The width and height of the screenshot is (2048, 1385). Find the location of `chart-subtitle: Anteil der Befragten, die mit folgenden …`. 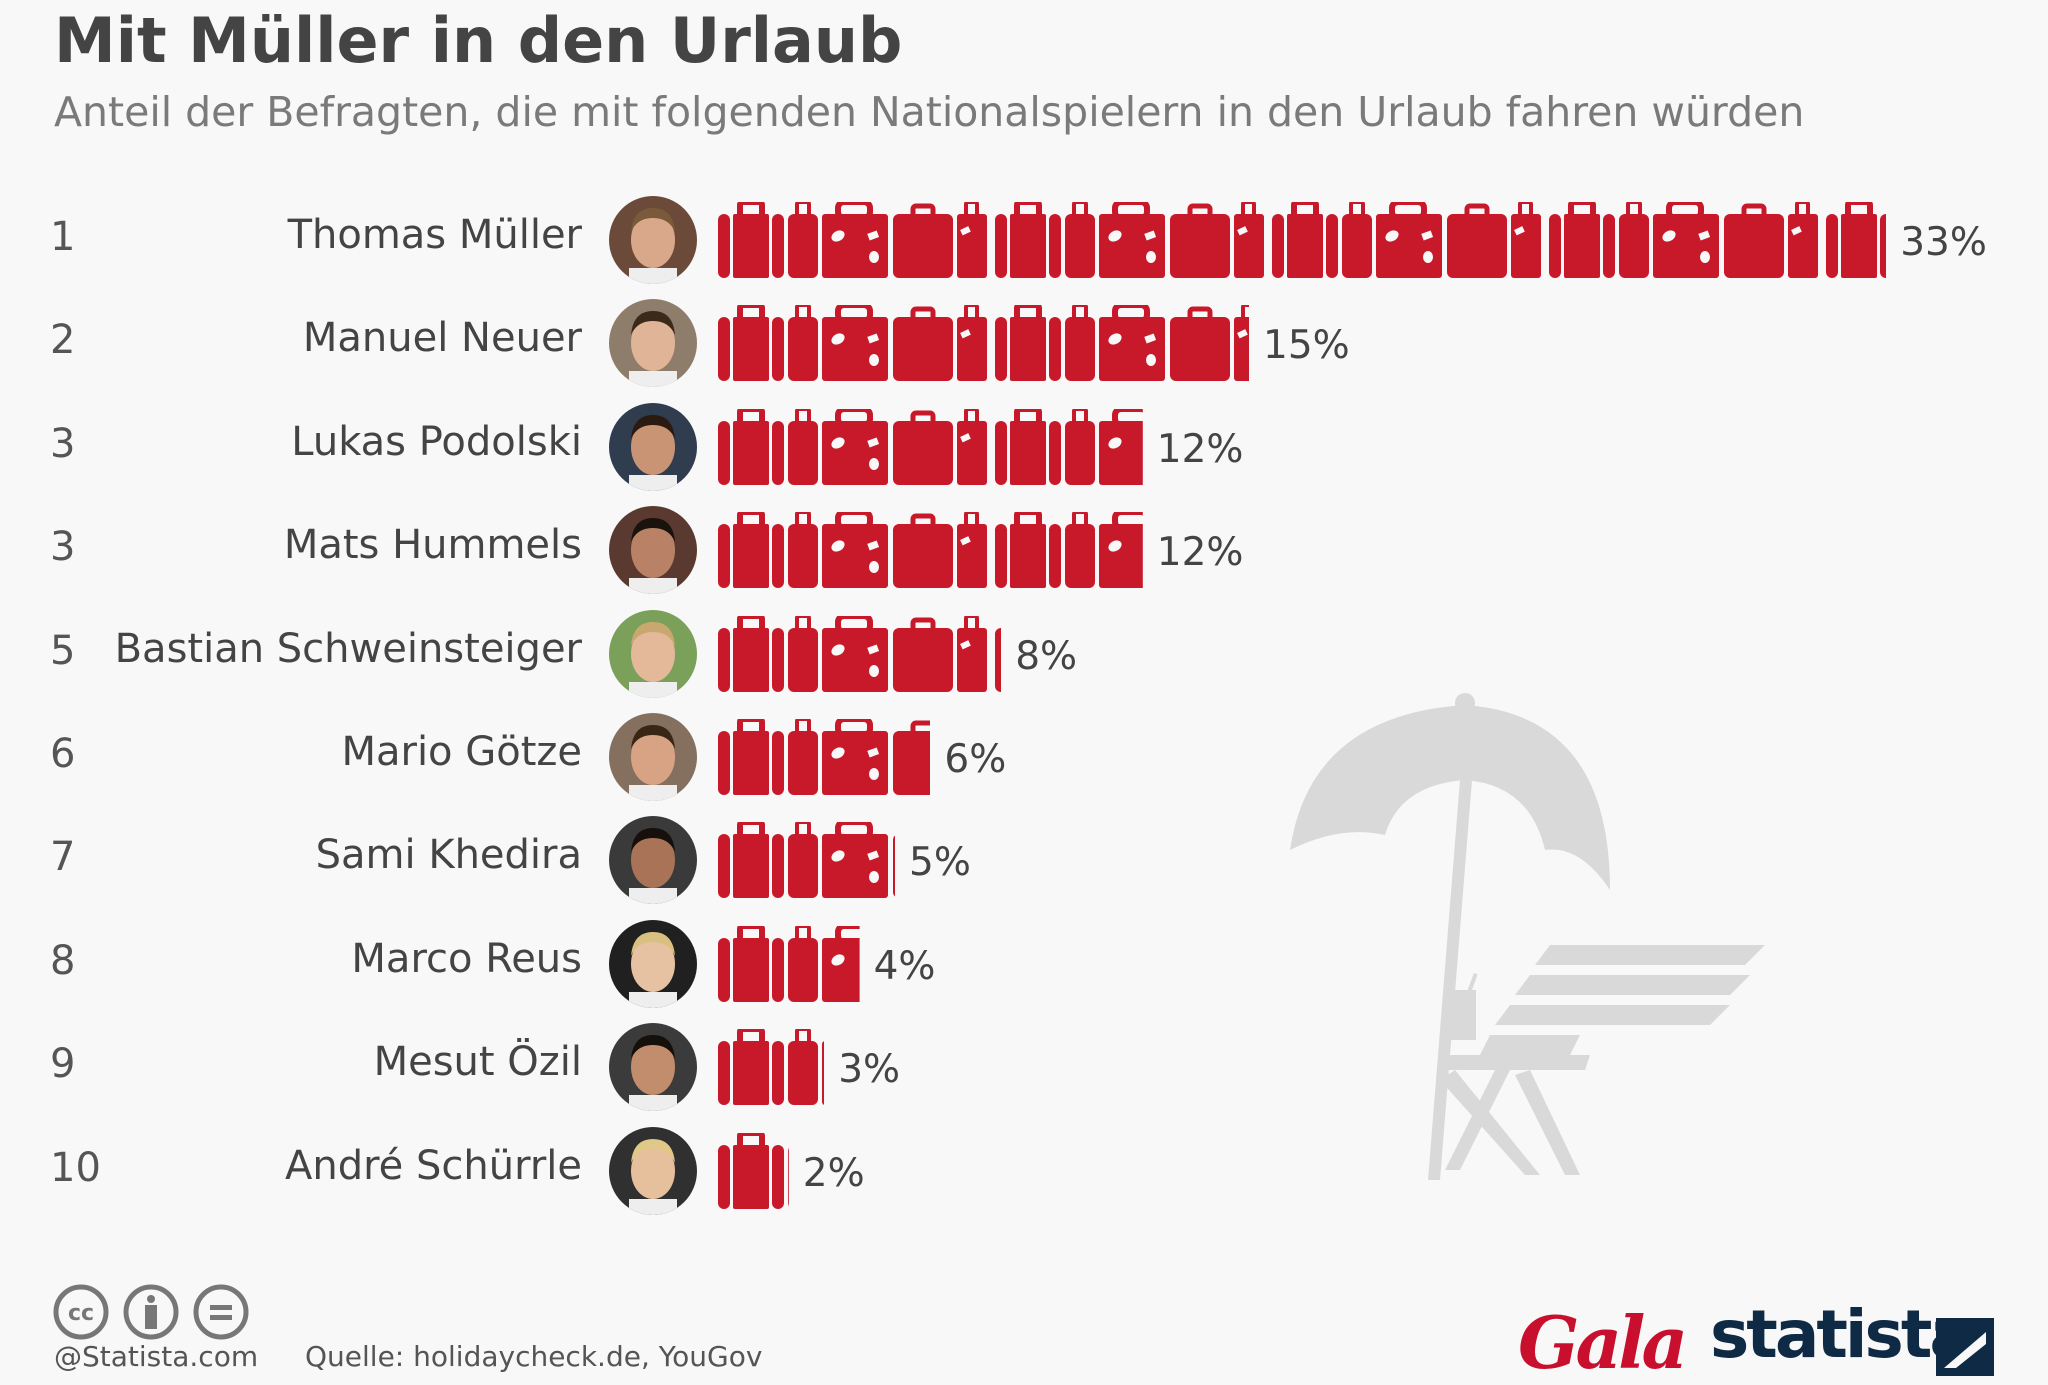

chart-subtitle: Anteil der Befragten, die mit folgenden … is located at coordinates (929, 112).